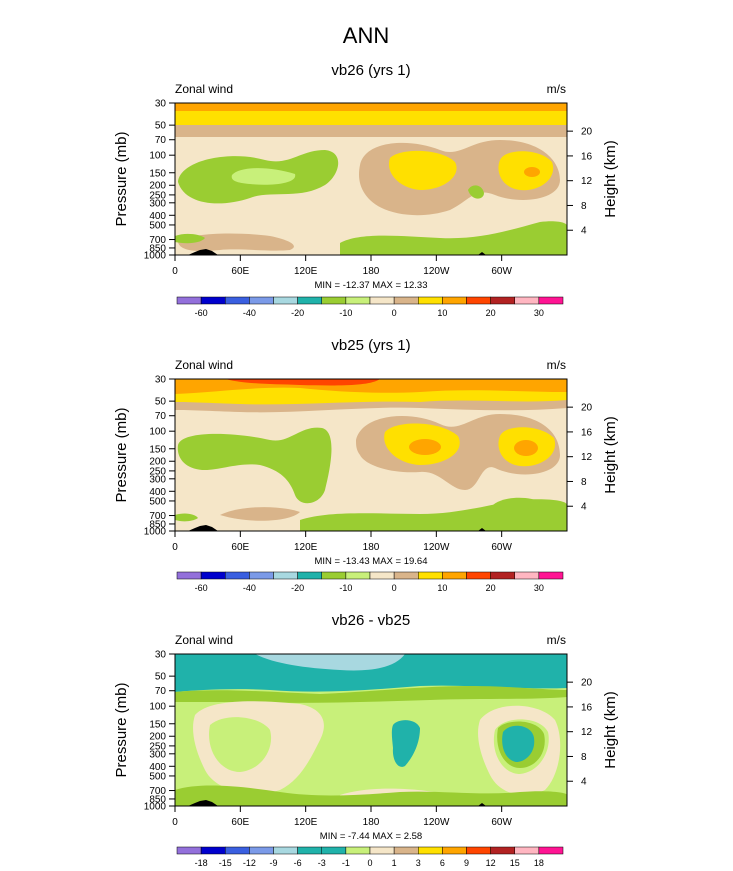  What do you see at coordinates (371, 107) in the screenshot?
I see `contour-band-orange` at bounding box center [371, 107].